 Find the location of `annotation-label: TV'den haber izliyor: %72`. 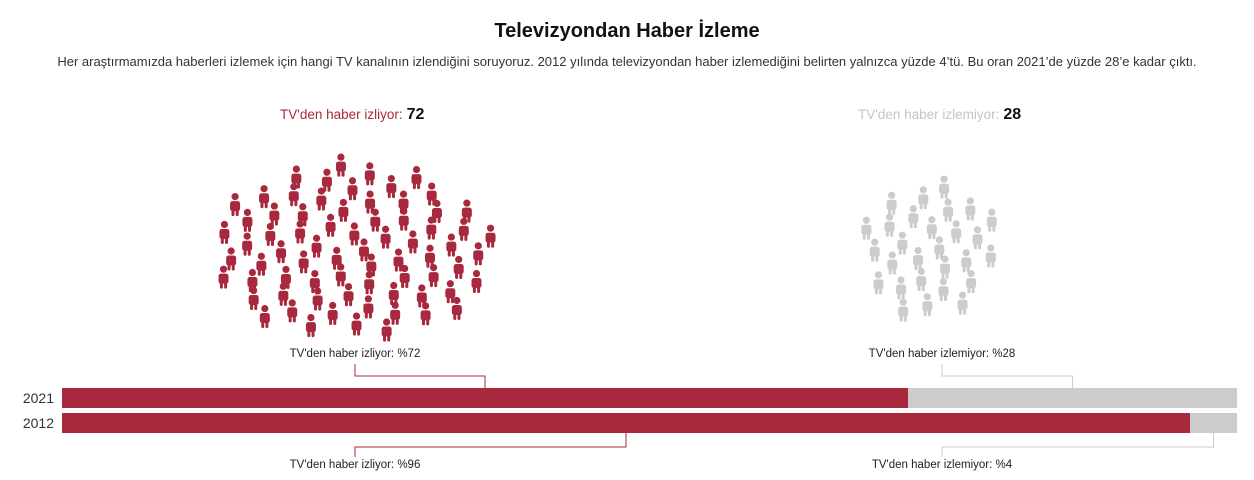

annotation-label: TV'den haber izliyor: %72 is located at coordinates (355, 354).